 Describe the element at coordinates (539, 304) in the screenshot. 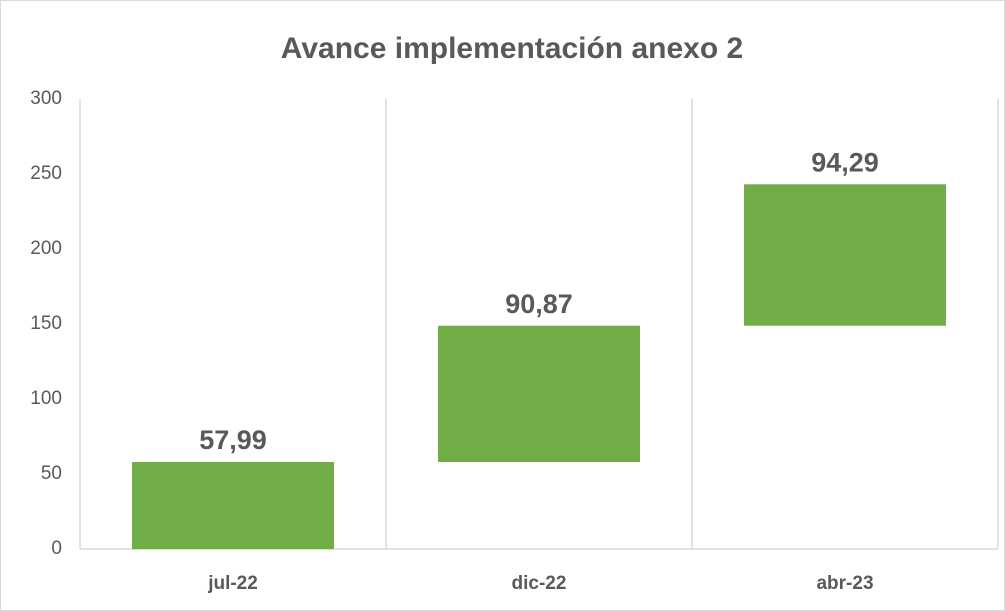

I see `value-label: 90,87` at that location.